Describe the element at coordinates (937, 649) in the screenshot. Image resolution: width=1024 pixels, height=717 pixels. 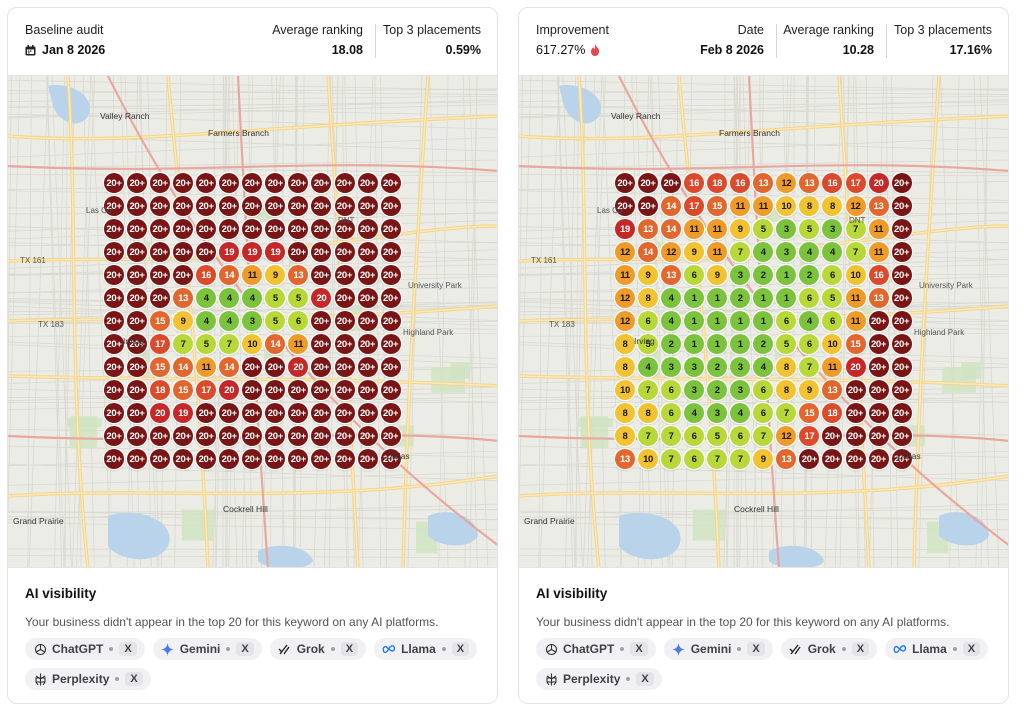
I see `platform-chip-llama: Llama X` at that location.